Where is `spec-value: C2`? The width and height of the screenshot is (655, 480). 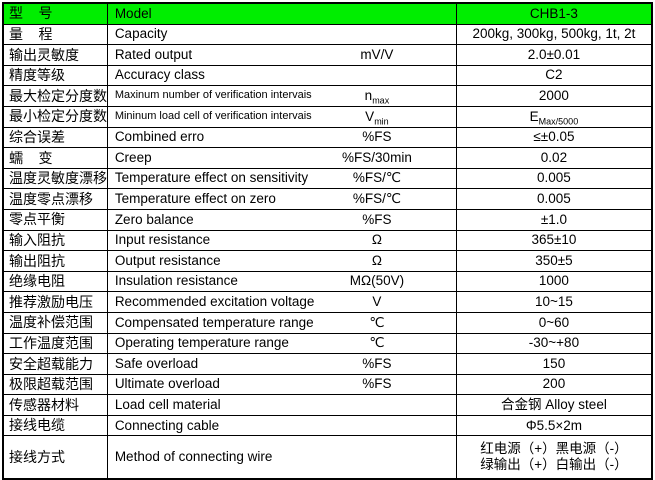 spec-value: C2 is located at coordinates (554, 75).